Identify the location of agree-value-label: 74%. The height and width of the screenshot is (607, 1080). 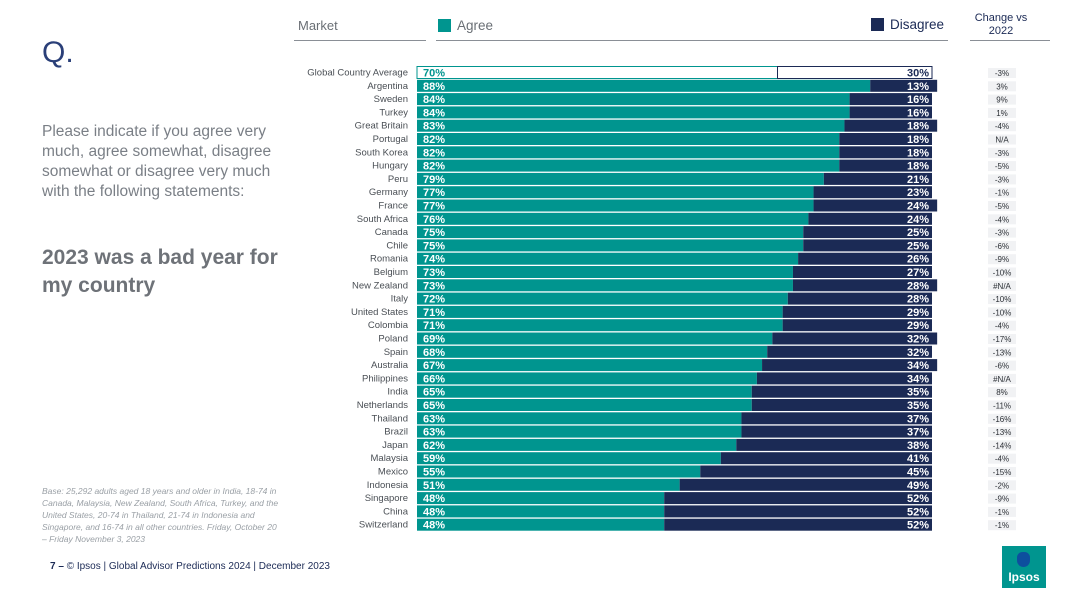
(434, 260).